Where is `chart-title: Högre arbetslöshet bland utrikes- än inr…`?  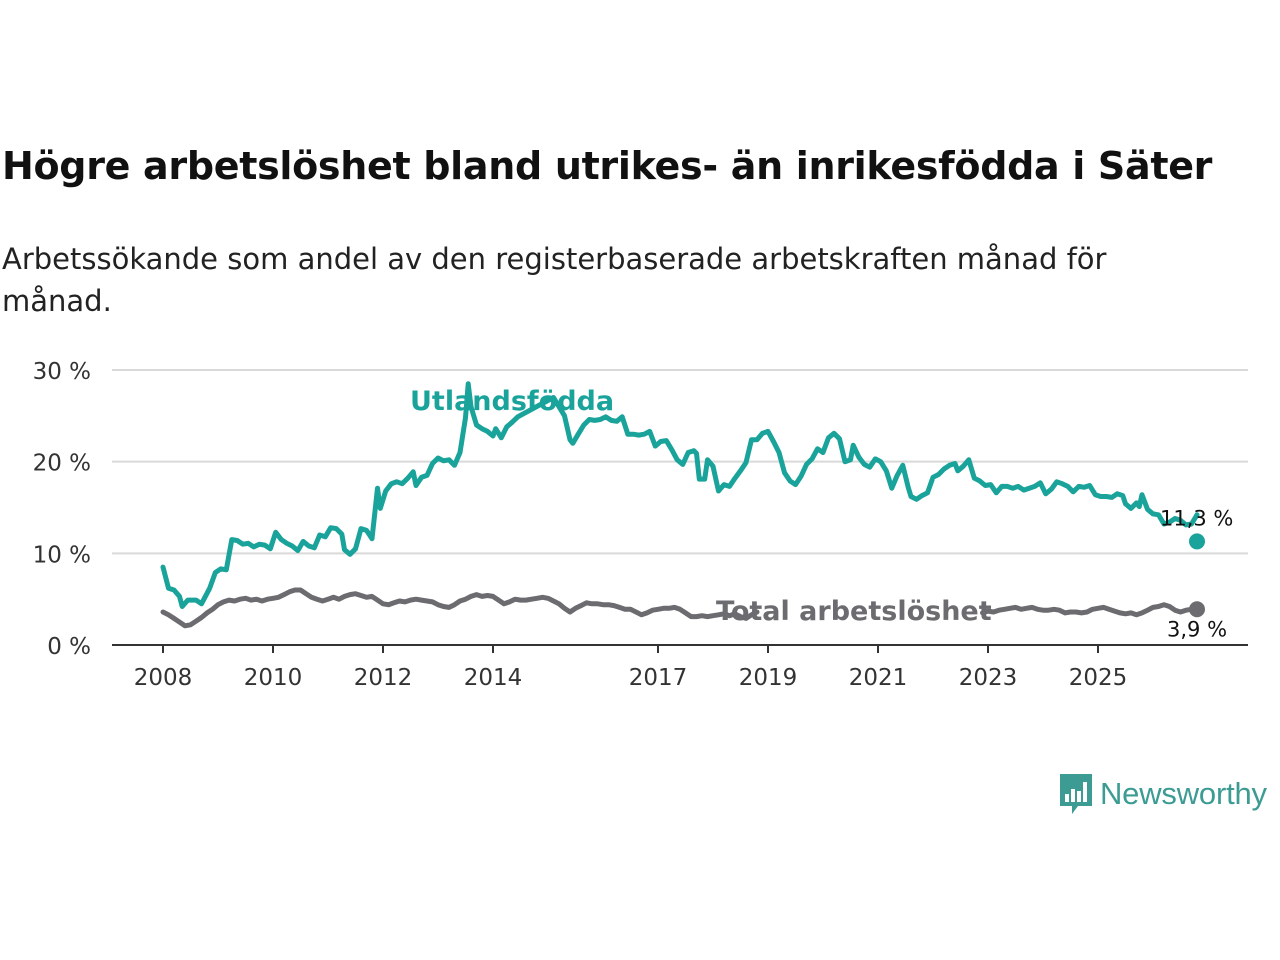
chart-title: Högre arbetslöshet bland utrikes- än inr… is located at coordinates (607, 166).